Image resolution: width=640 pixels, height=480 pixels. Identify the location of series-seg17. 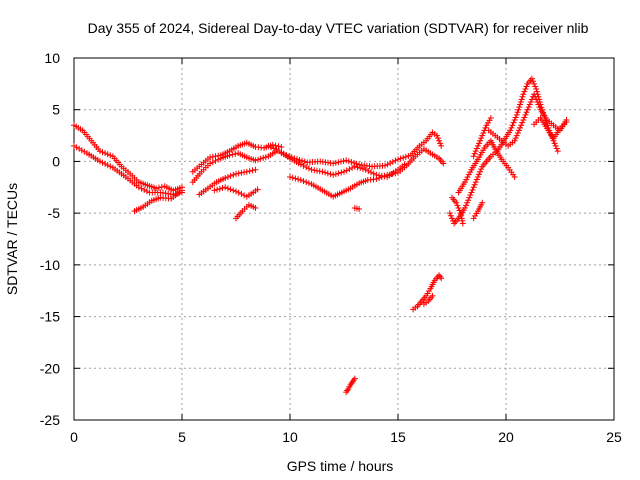
(503, 151).